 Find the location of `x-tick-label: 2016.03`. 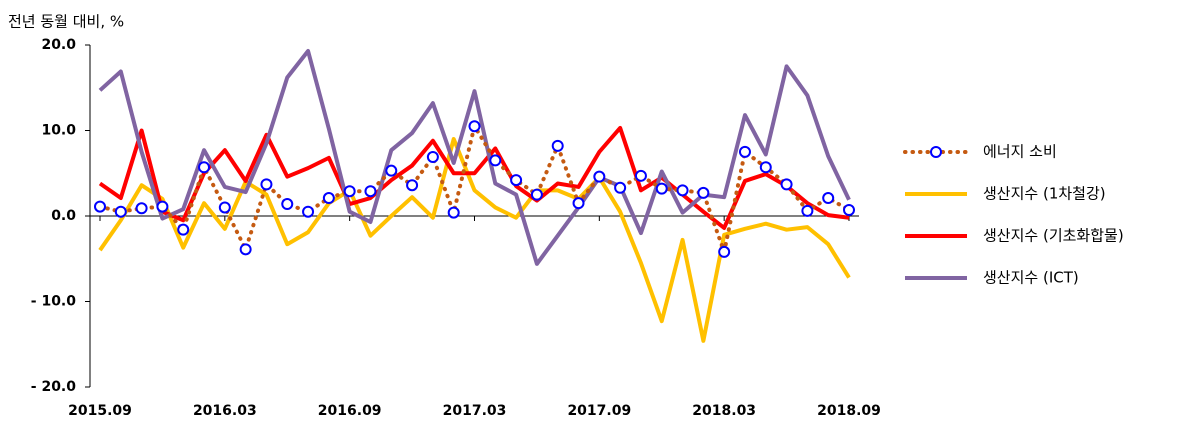

x-tick-label: 2016.03 is located at coordinates (225, 411).